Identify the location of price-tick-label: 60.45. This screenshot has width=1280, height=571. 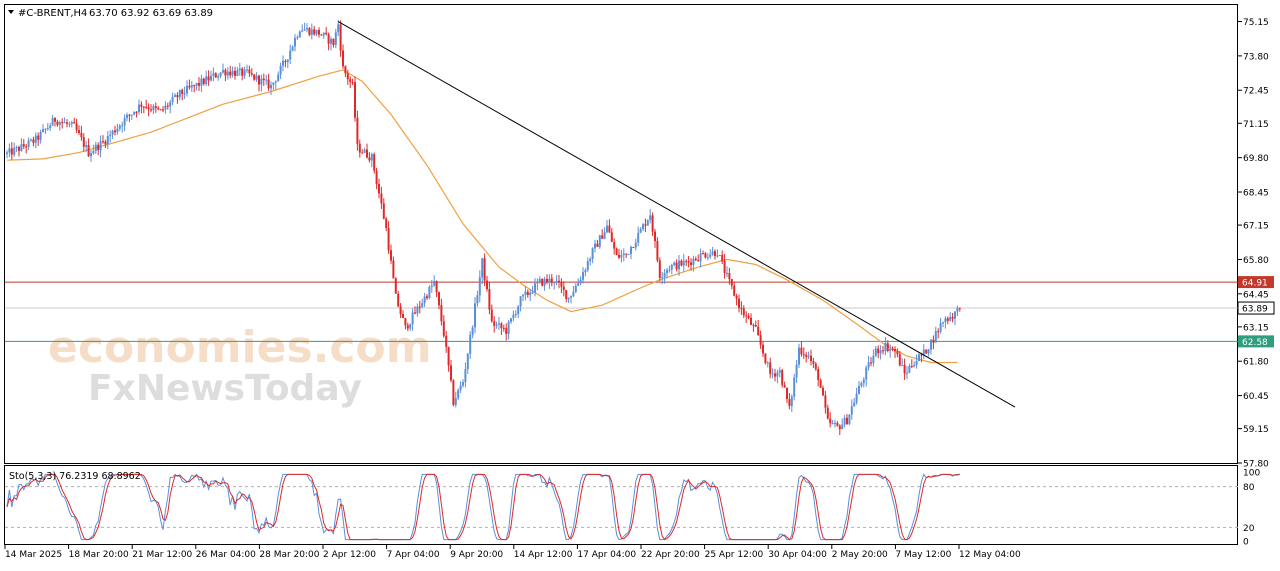
(1256, 397).